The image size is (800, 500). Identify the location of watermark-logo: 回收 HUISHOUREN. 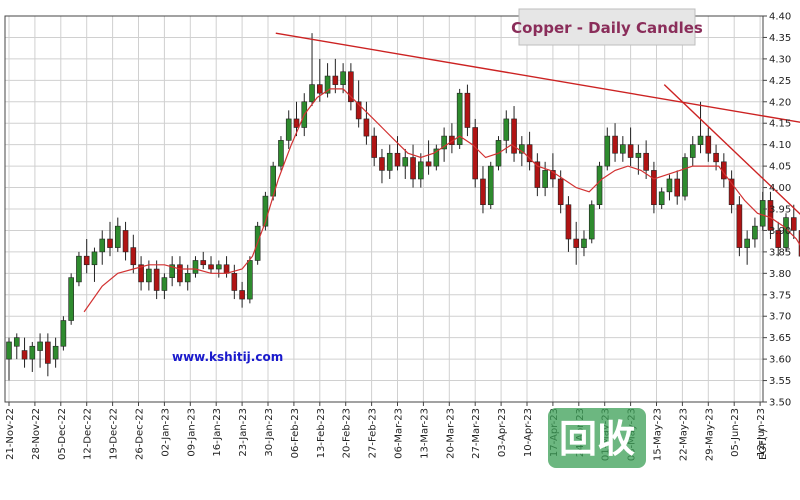
(624, 450).